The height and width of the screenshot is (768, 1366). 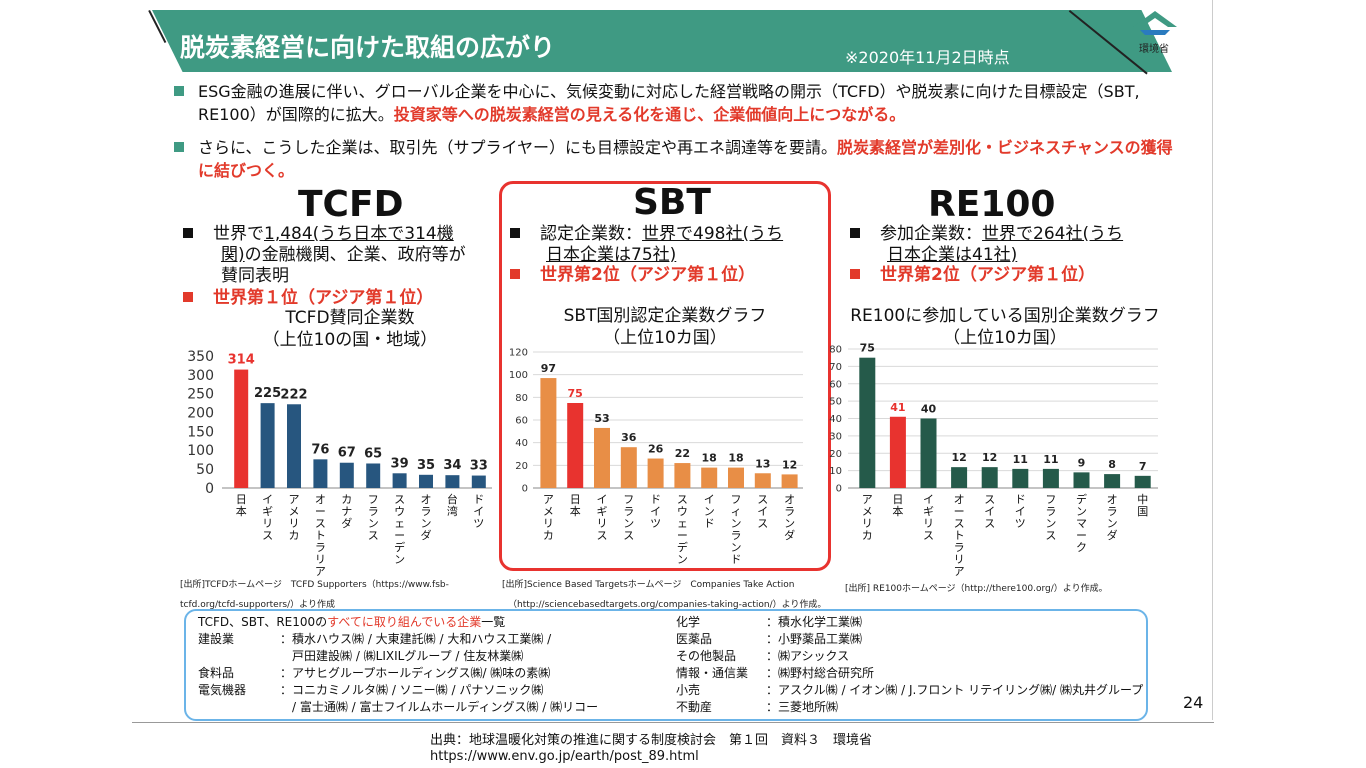 What do you see at coordinates (452, 465) in the screenshot?
I see `tcfd-value-label: 34` at bounding box center [452, 465].